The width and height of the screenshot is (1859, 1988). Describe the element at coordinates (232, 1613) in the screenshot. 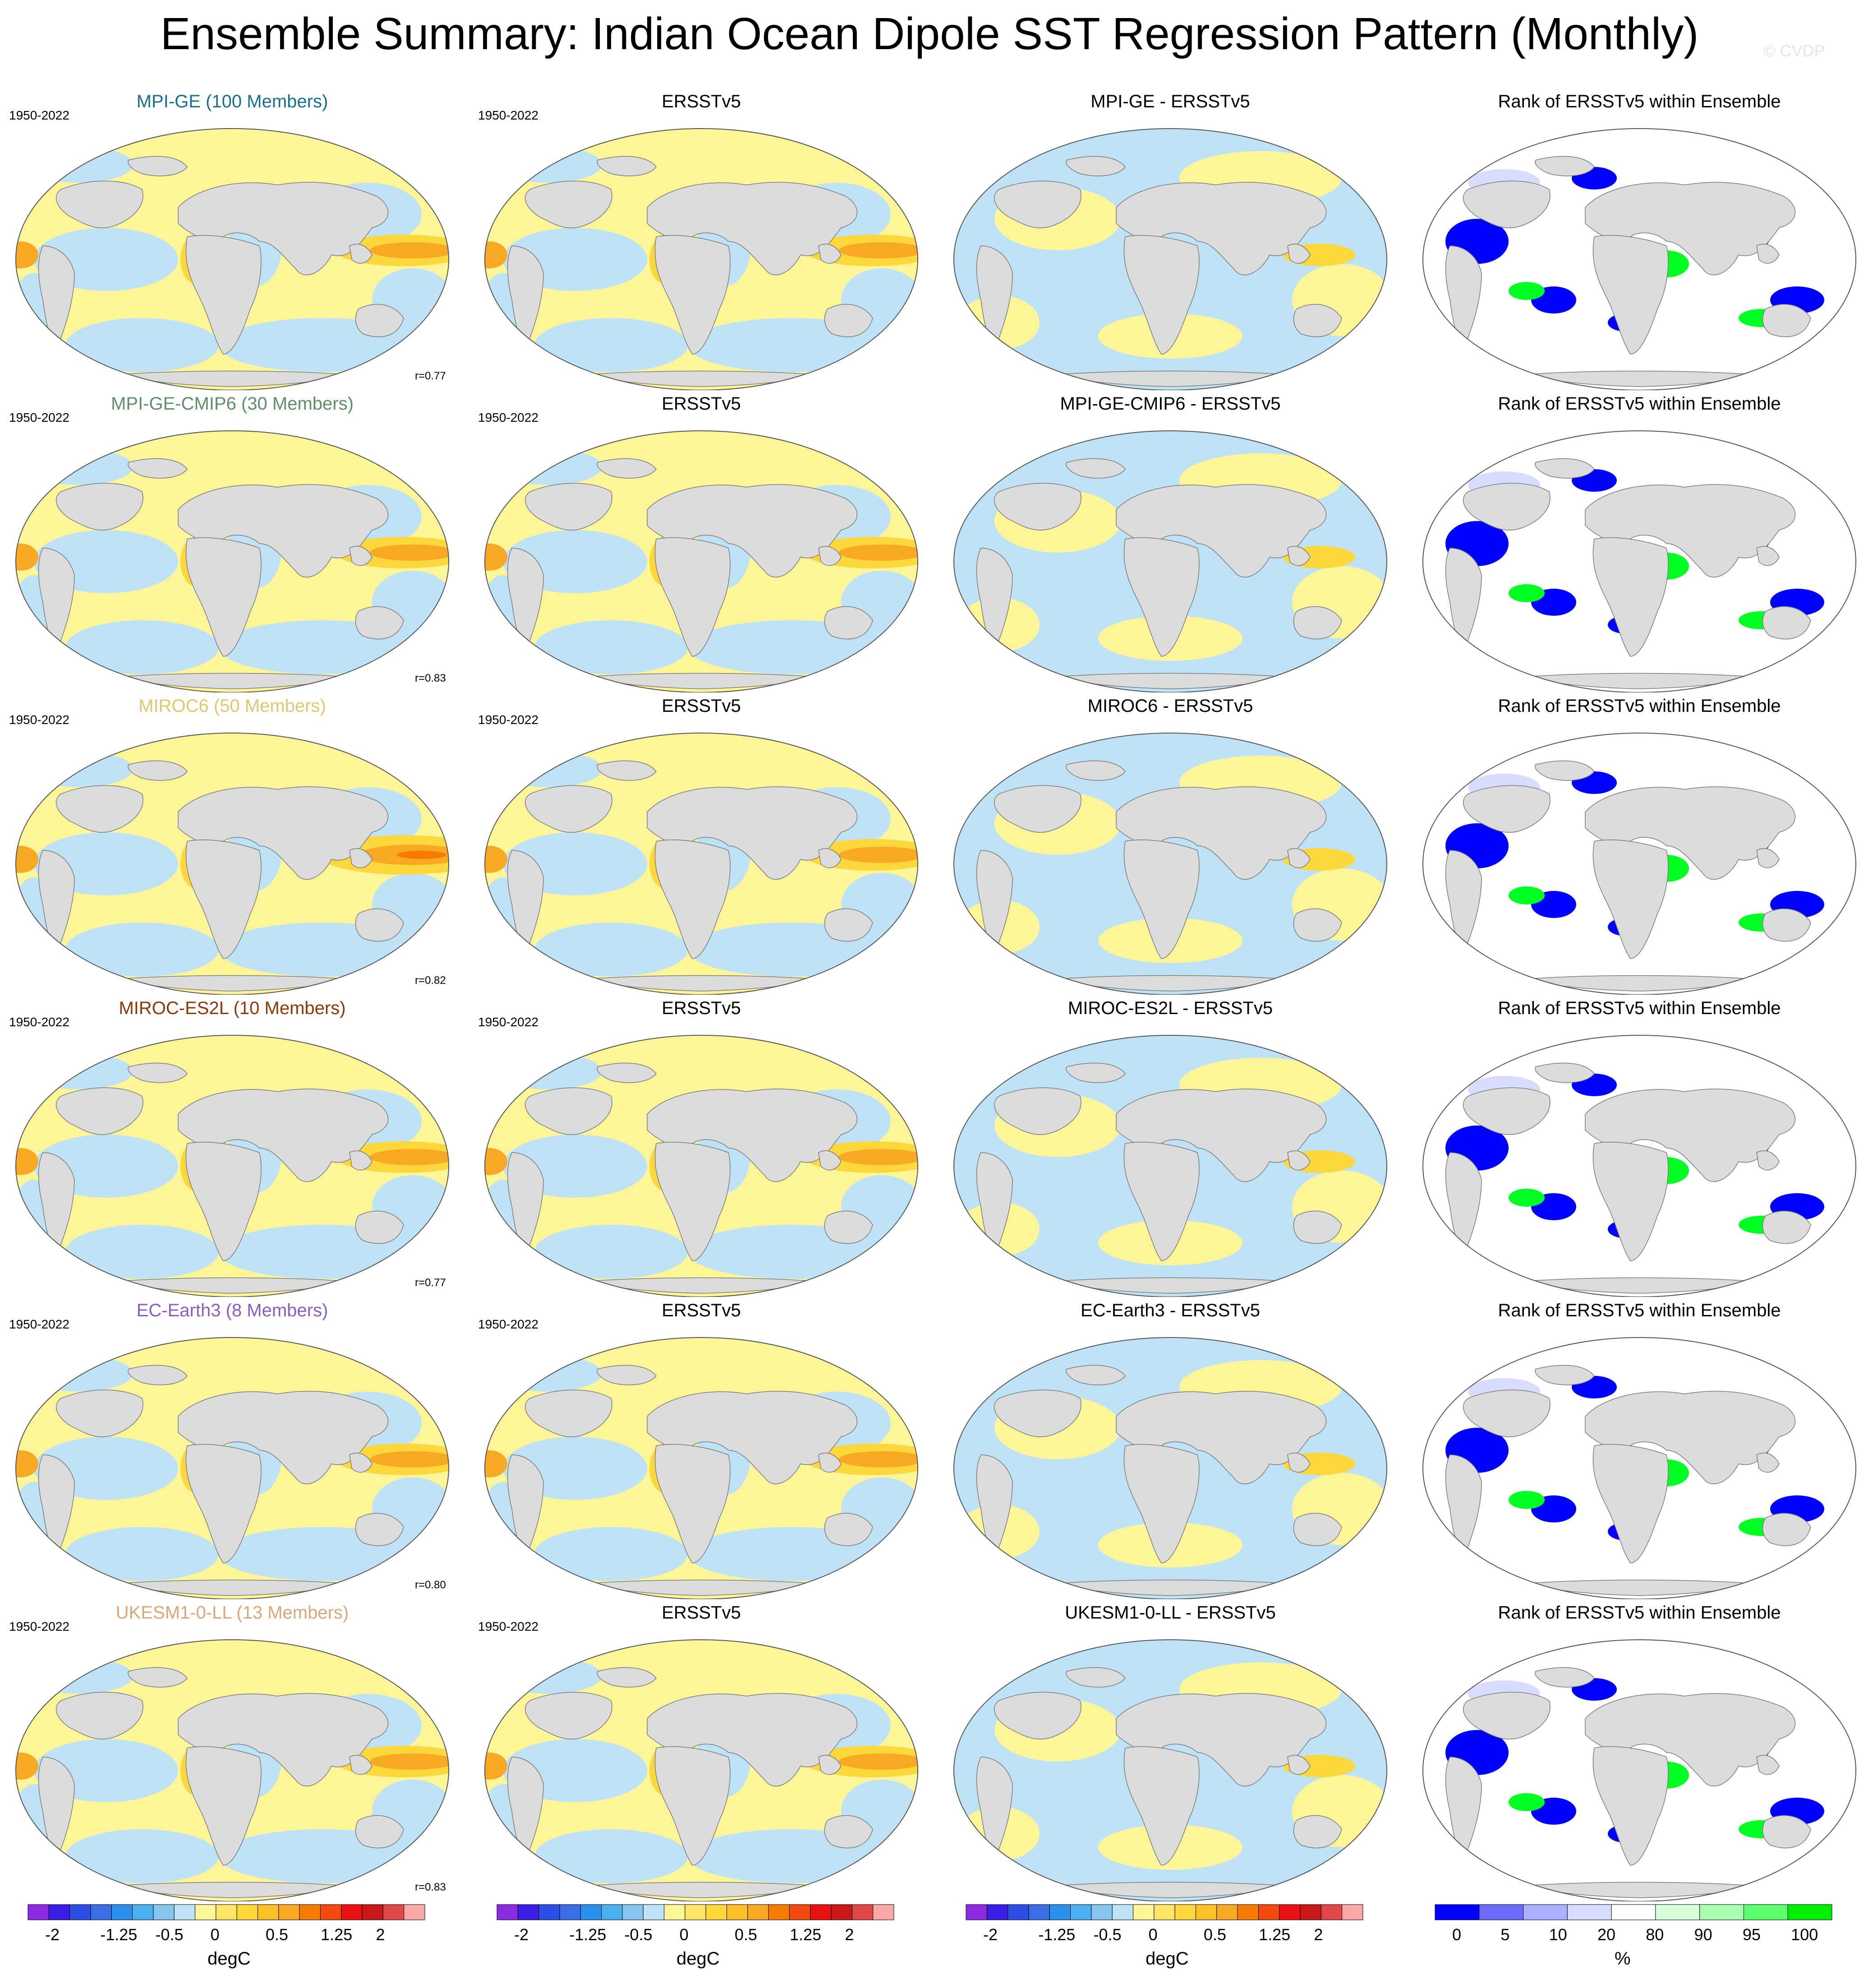

I see `model-title: UKESM1-0-LL (13 Members)` at that location.